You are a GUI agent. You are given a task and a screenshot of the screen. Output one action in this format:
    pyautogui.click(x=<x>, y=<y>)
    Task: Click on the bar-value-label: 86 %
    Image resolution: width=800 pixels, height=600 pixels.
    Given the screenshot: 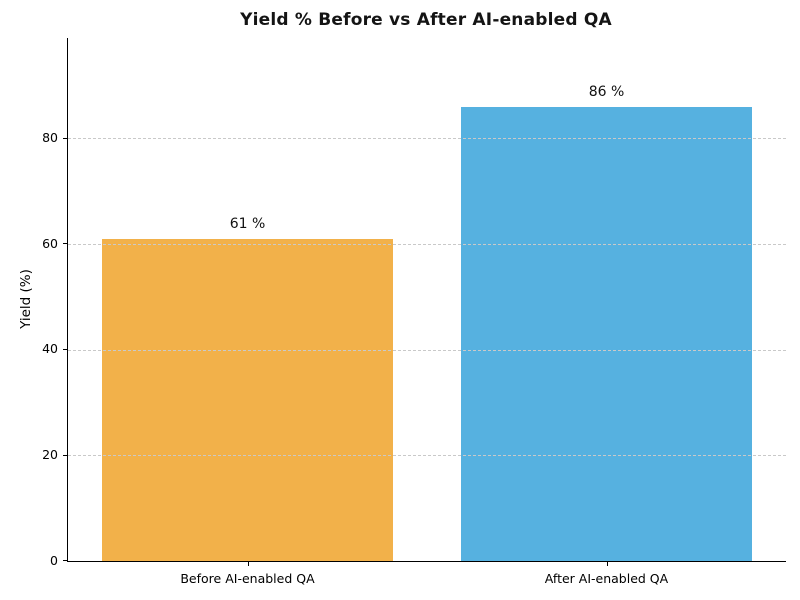 What is the action you would take?
    pyautogui.click(x=606, y=91)
    